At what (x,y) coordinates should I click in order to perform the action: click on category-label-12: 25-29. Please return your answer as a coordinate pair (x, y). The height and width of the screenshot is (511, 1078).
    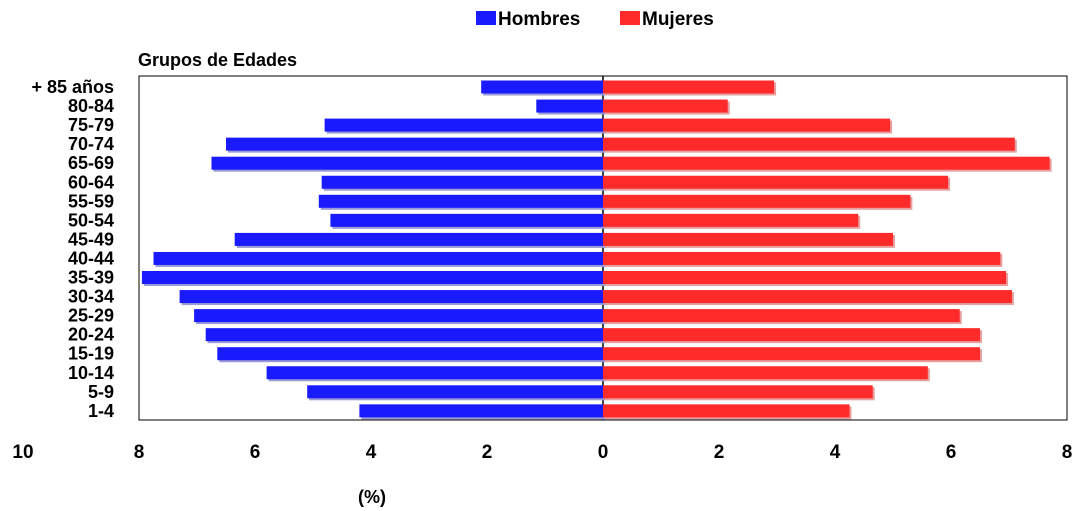
    Looking at the image, I should click on (91, 316).